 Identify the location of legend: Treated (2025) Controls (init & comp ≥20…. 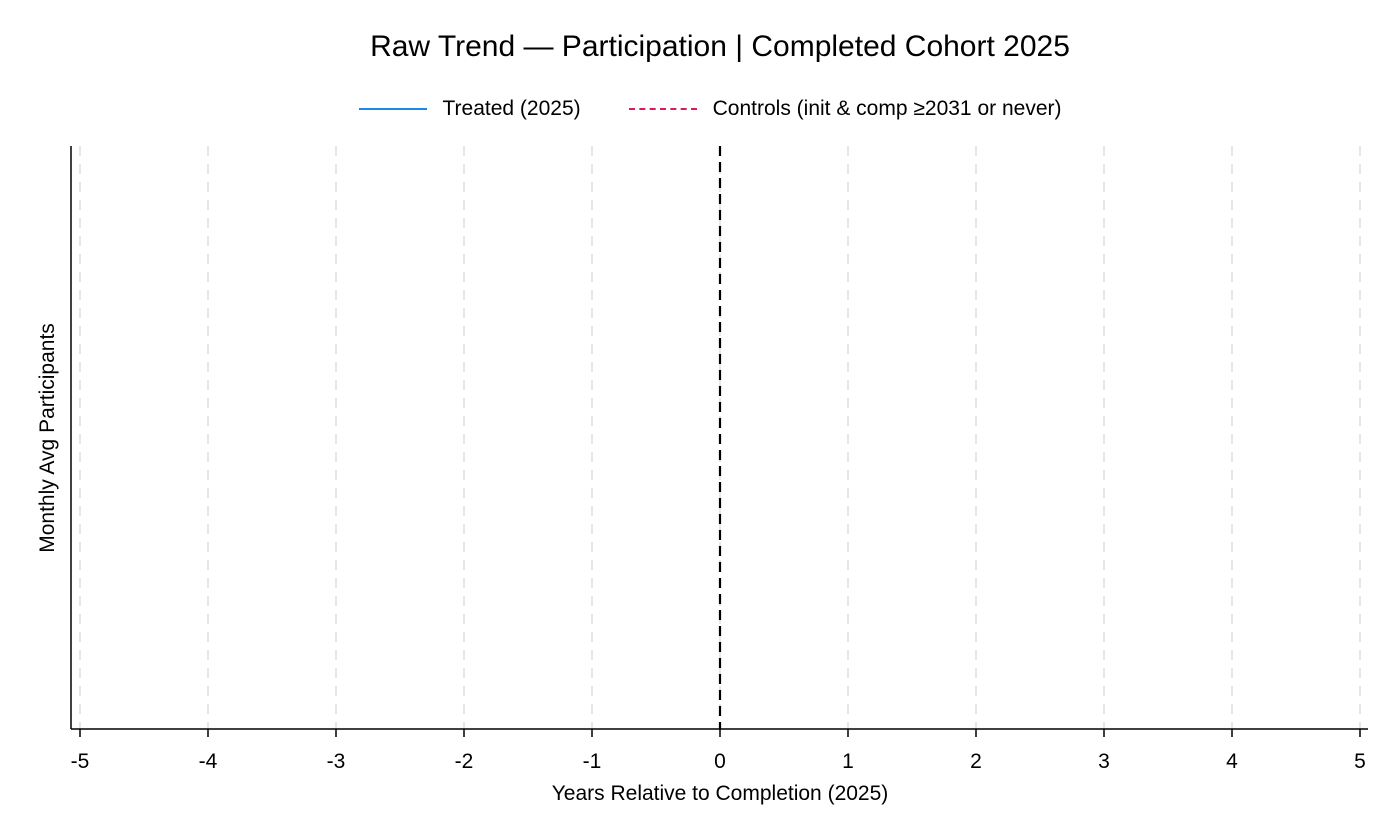
(700, 109).